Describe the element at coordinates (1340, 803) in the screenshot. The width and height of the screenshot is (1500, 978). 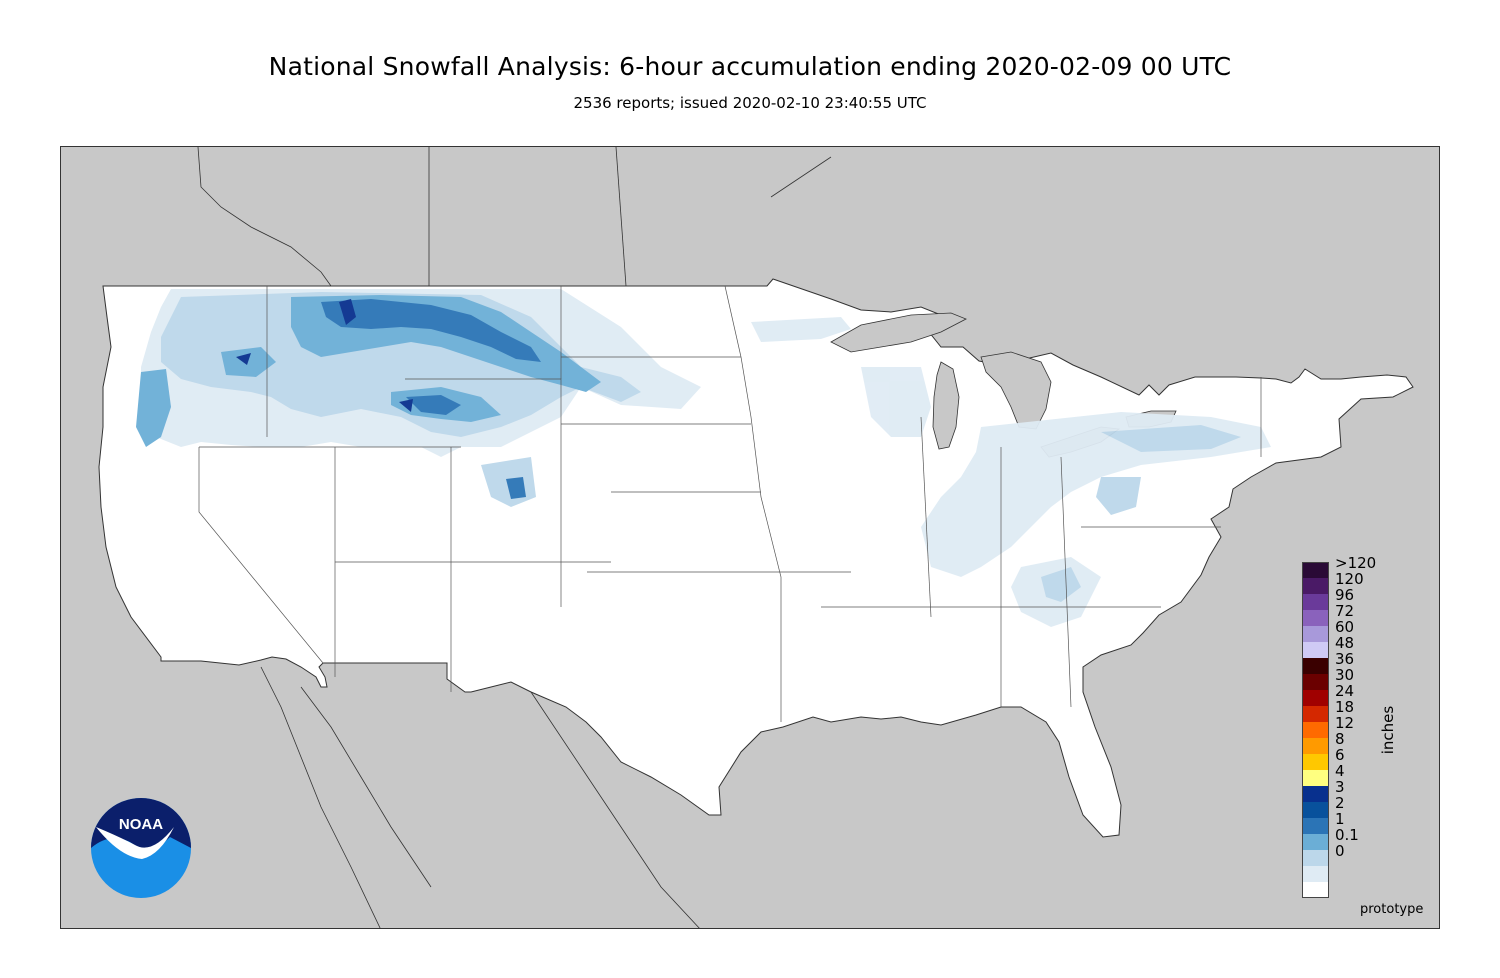
I see `legend-label: 2` at that location.